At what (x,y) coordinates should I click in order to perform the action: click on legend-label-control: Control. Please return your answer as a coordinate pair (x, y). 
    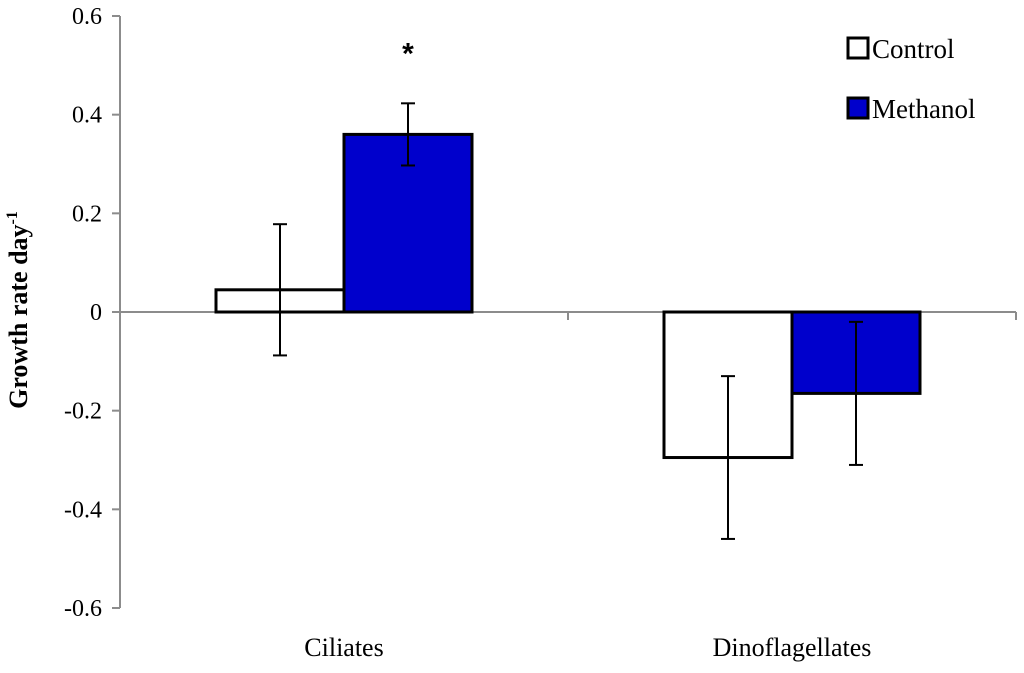
    Looking at the image, I should click on (913, 49).